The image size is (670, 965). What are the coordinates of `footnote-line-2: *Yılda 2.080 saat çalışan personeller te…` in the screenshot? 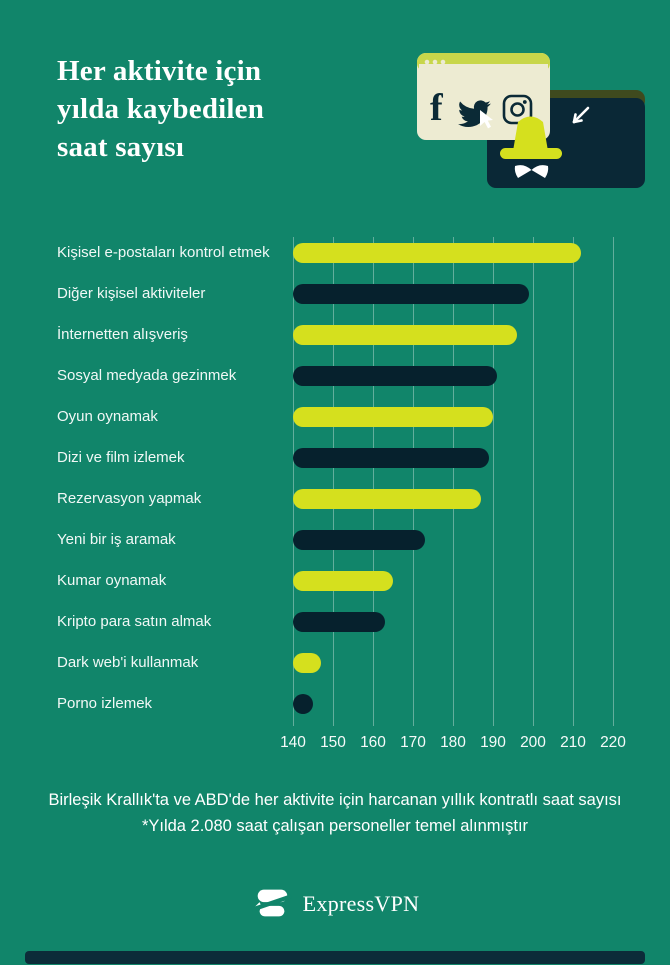 It's located at (335, 826).